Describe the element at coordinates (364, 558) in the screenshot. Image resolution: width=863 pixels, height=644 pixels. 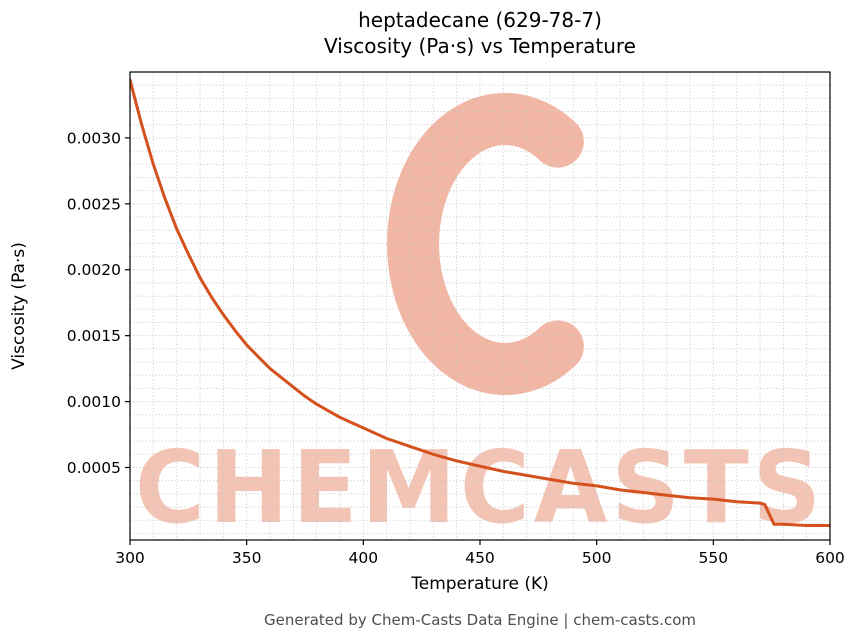
I see `x-tick-label: 400` at that location.